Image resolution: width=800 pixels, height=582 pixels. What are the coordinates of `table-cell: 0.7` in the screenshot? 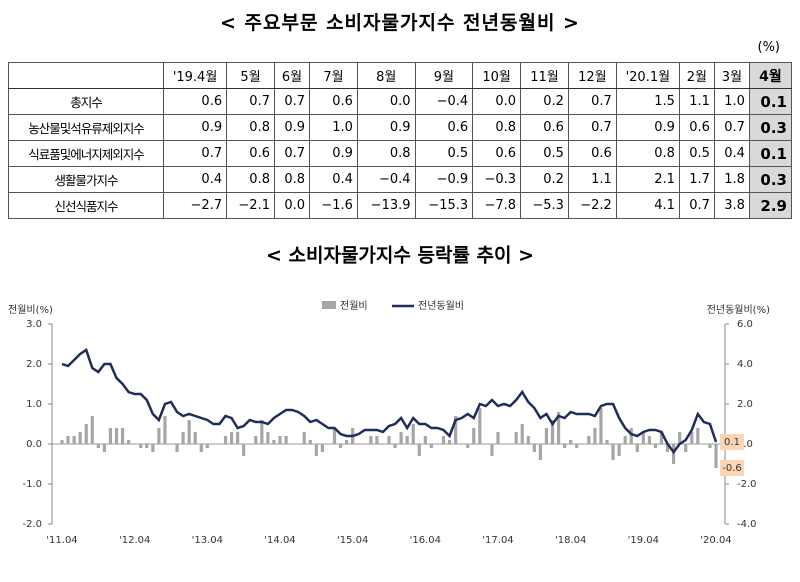 It's located at (250, 101).